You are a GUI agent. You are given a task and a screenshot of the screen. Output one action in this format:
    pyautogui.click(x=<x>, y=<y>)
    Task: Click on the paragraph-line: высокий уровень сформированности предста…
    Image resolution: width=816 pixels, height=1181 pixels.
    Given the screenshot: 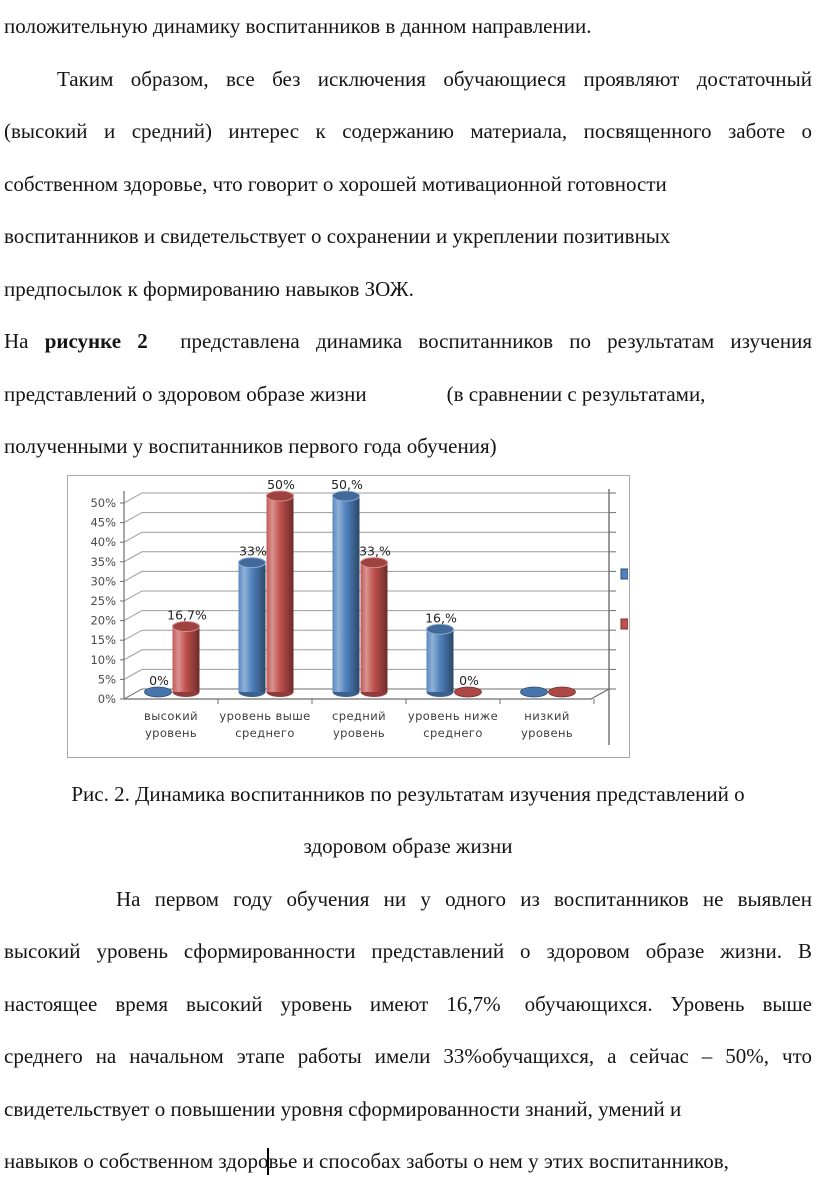 What is the action you would take?
    pyautogui.click(x=408, y=951)
    